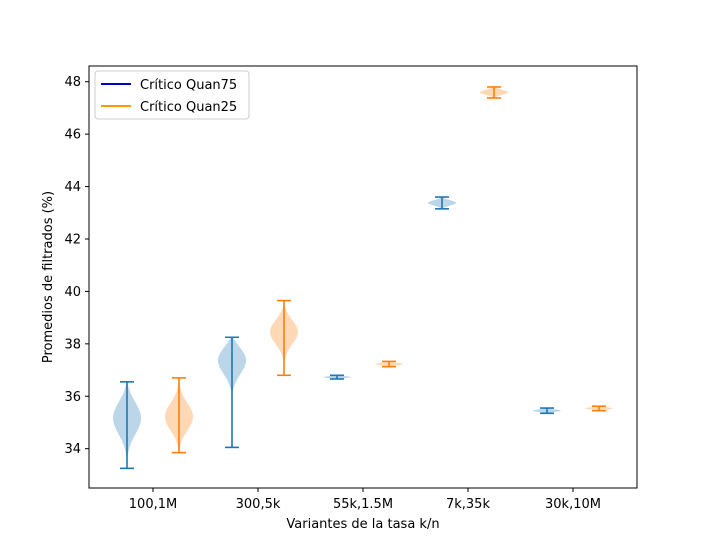  What do you see at coordinates (72, 187) in the screenshot?
I see `y-tick-label-44: 44` at bounding box center [72, 187].